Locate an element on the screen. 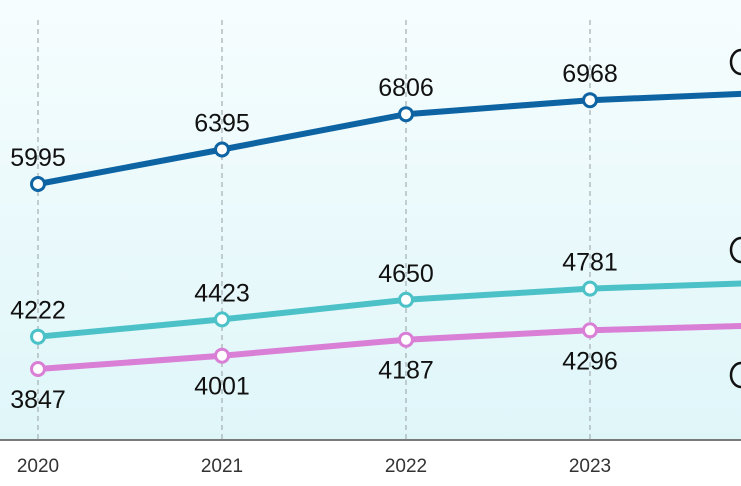 The image size is (741, 486). data-label: 4650 is located at coordinates (406, 274).